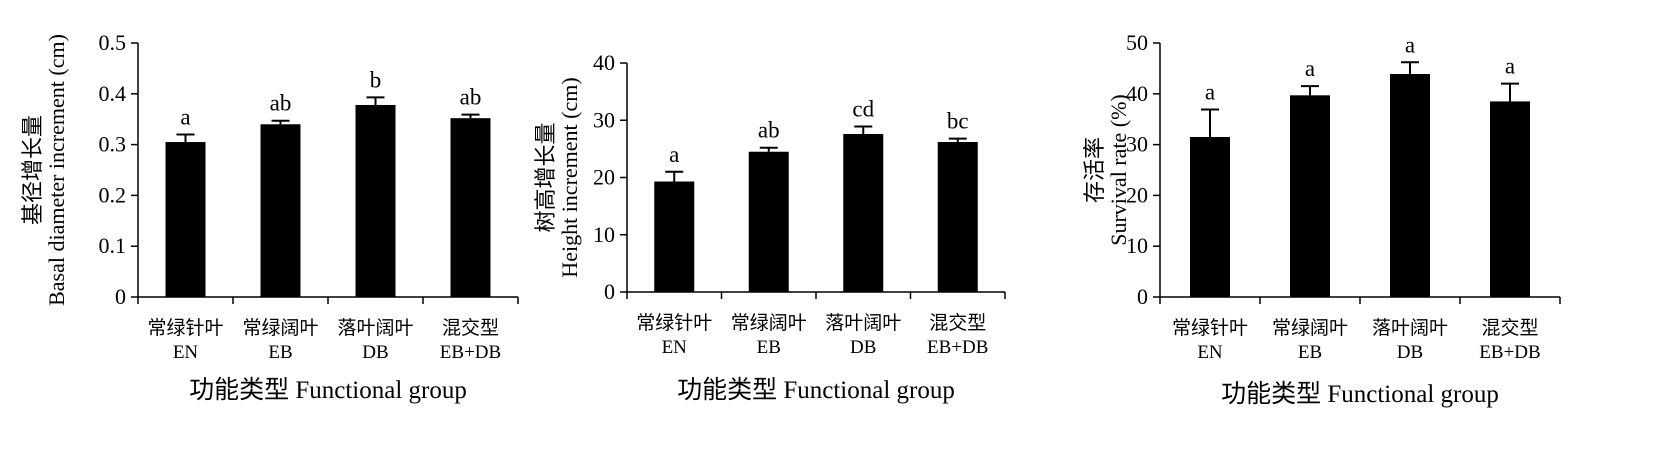 The height and width of the screenshot is (466, 1661). I want to click on y-axis-label-en: Height increment (cm), so click(569, 177).